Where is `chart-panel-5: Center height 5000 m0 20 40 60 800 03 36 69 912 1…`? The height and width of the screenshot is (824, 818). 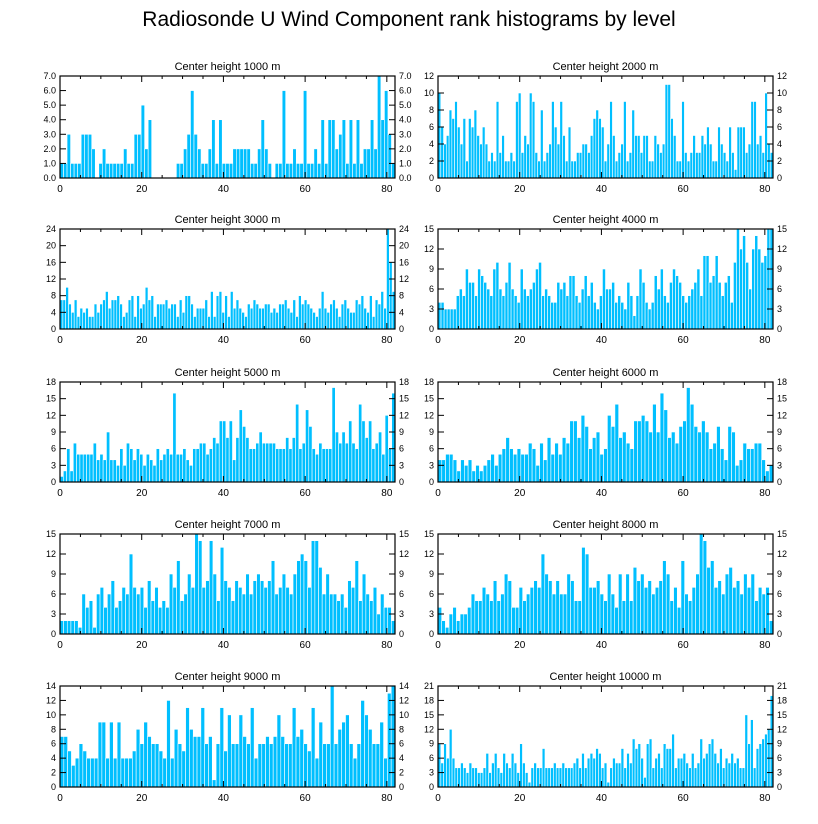
chart-panel-5: Center height 5000 m0 20 40 60 800 03 36 69 912 1… is located at coordinates (227, 433).